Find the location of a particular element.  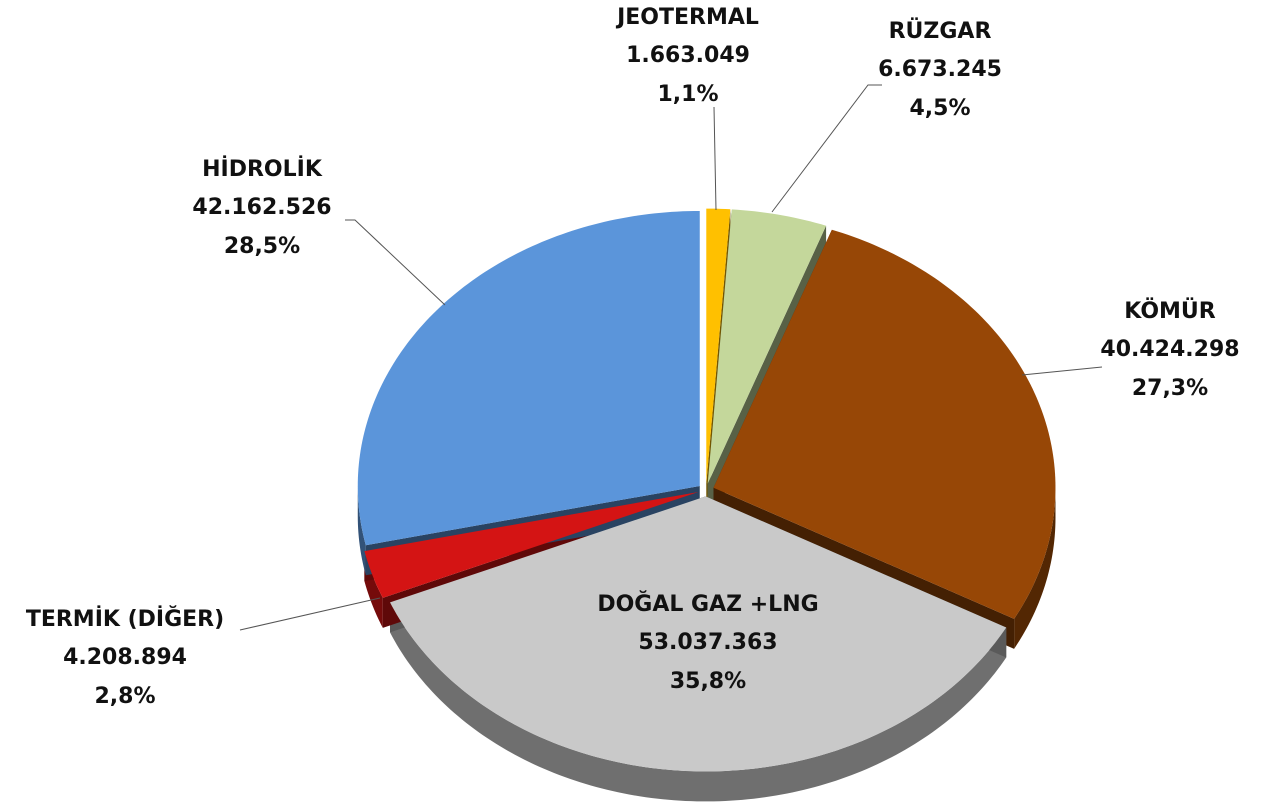

percent-label: 35,8% is located at coordinates (708, 681).